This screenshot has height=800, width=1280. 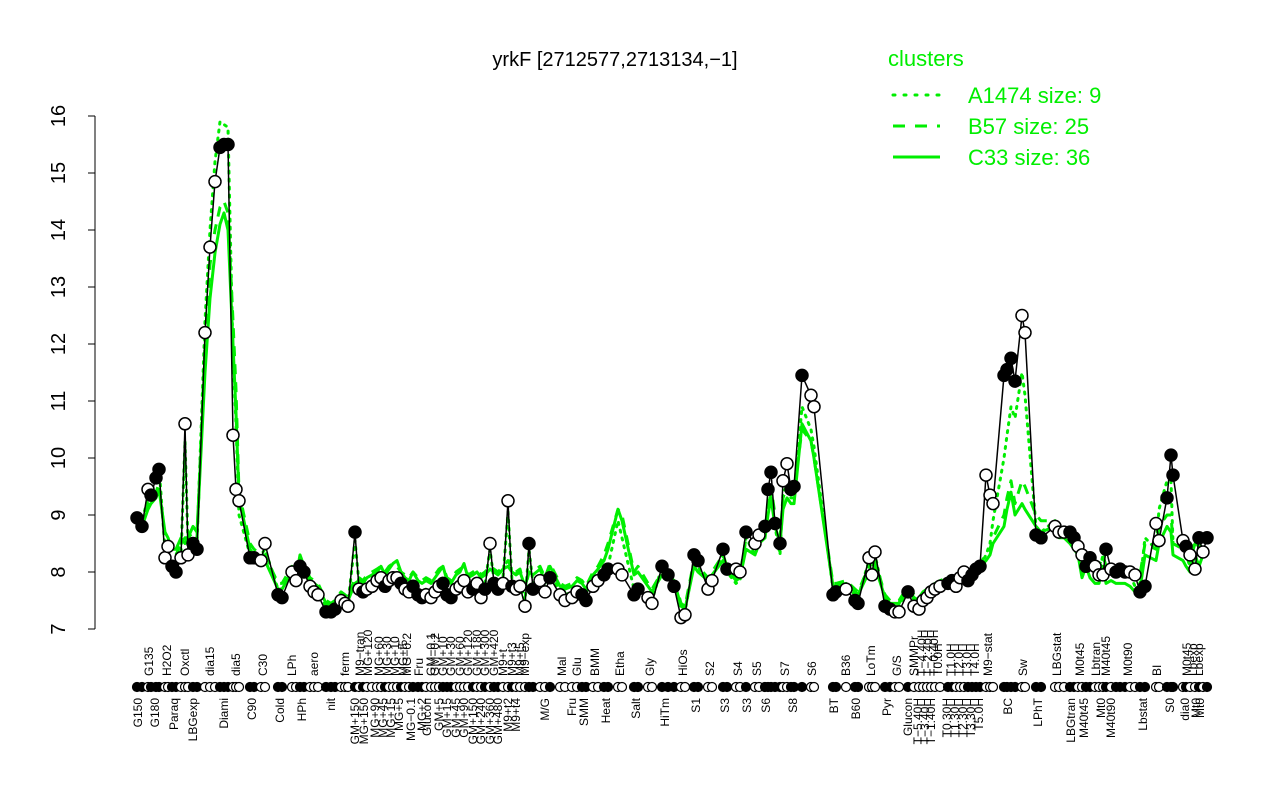 What do you see at coordinates (443, 656) in the screenshot?
I see `condition-label: GM+10` at bounding box center [443, 656].